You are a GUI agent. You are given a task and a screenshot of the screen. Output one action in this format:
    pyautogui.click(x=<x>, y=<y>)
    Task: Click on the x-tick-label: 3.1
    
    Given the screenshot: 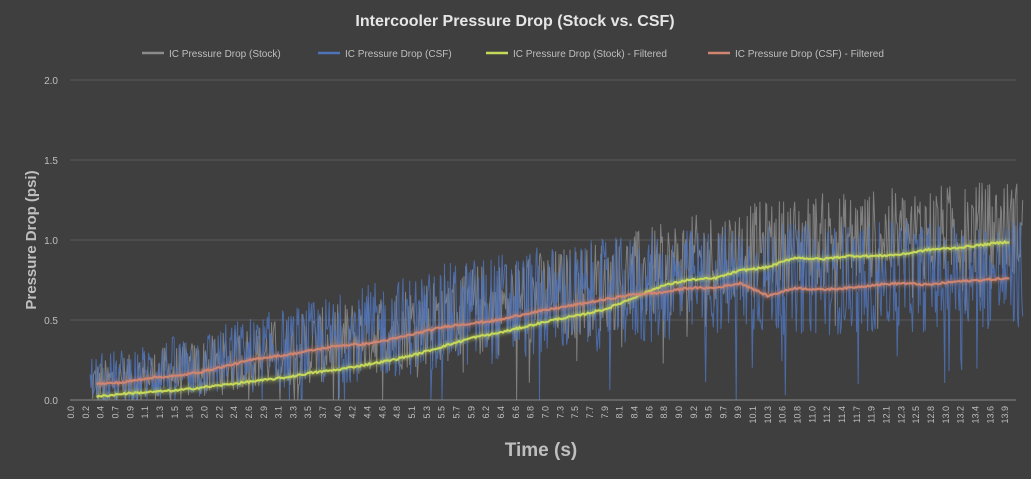 What is the action you would take?
    pyautogui.click(x=279, y=412)
    